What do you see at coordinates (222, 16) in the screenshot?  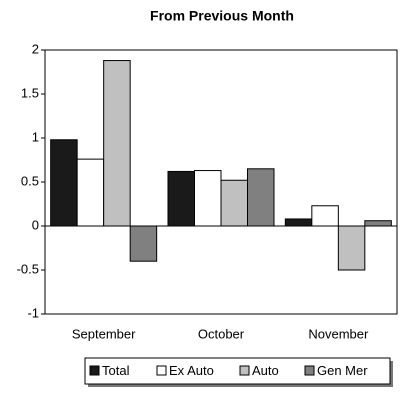 I see `chart-title: From Previous Month` at bounding box center [222, 16].